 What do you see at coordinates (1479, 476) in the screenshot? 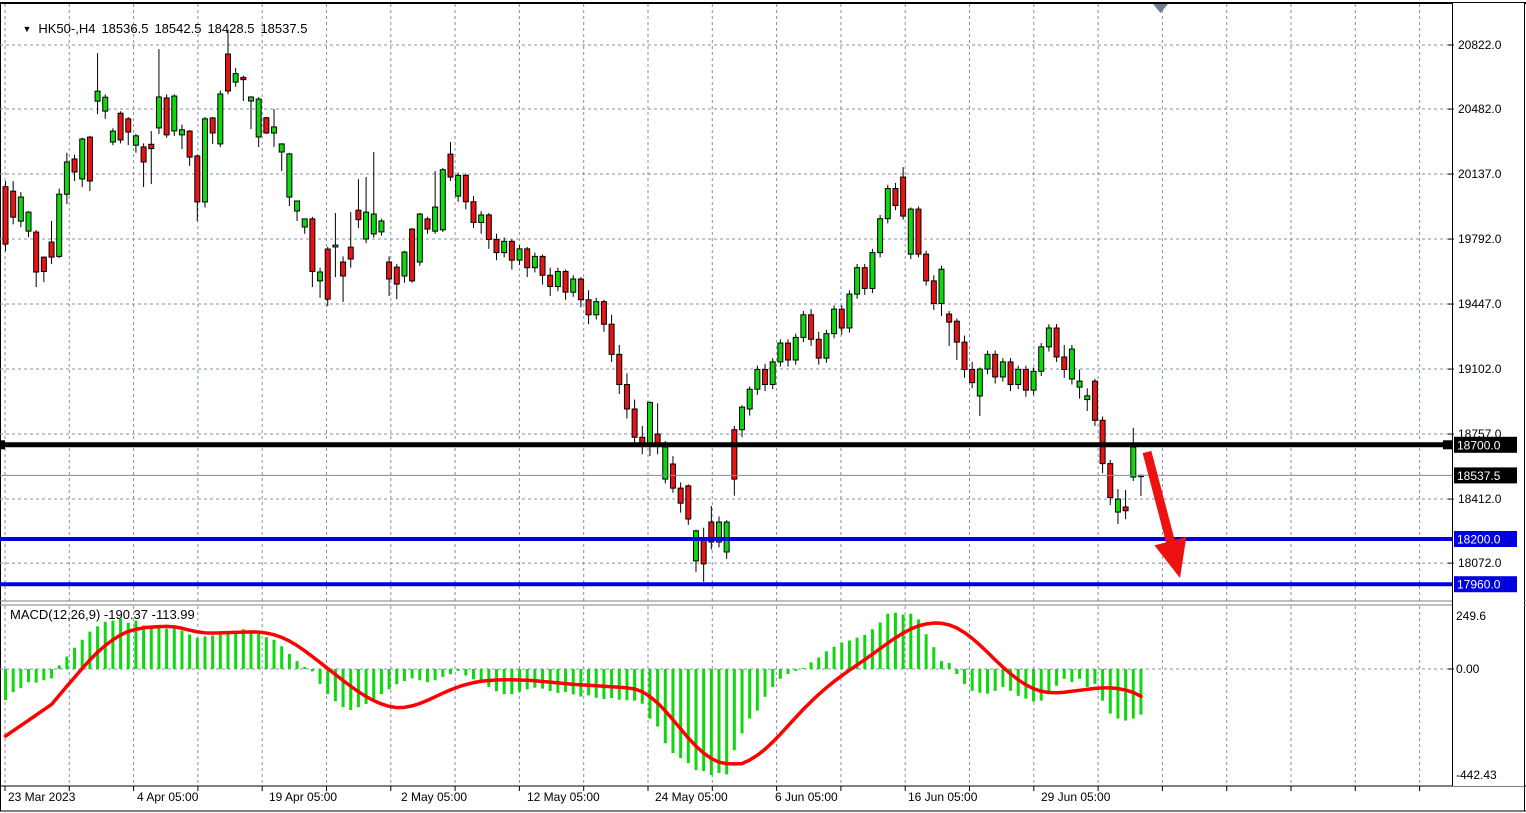
I see `price-axis-highlight-label: 18537.5` at bounding box center [1479, 476].